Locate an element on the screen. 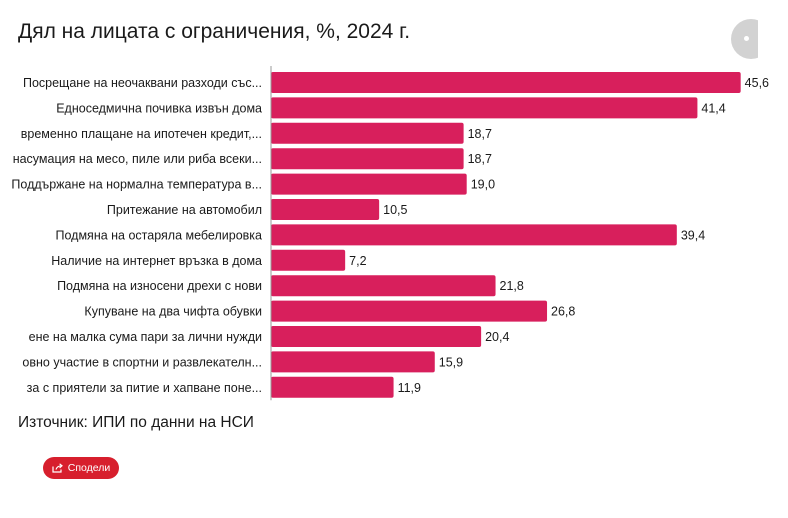 This screenshot has width=788, height=518. category-label: Подмяна на остаряла мебелировка is located at coordinates (159, 235).